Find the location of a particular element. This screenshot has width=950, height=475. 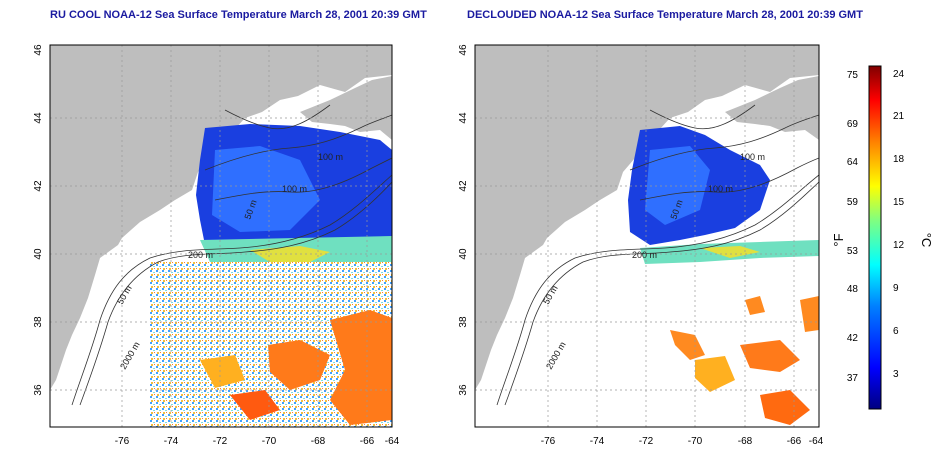

colorbar-f-tick: 37 is located at coordinates (853, 378).